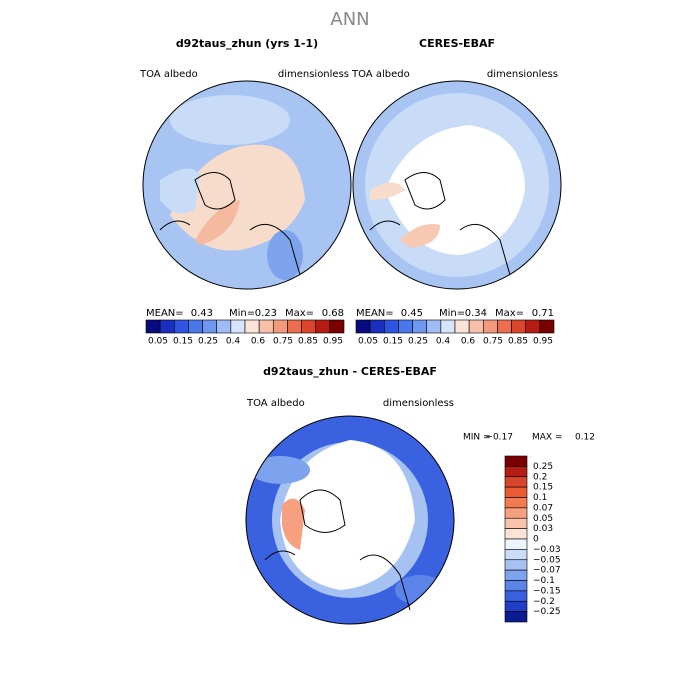  What do you see at coordinates (547, 560) in the screenshot?
I see `colorbar-label: −0.05` at bounding box center [547, 560].